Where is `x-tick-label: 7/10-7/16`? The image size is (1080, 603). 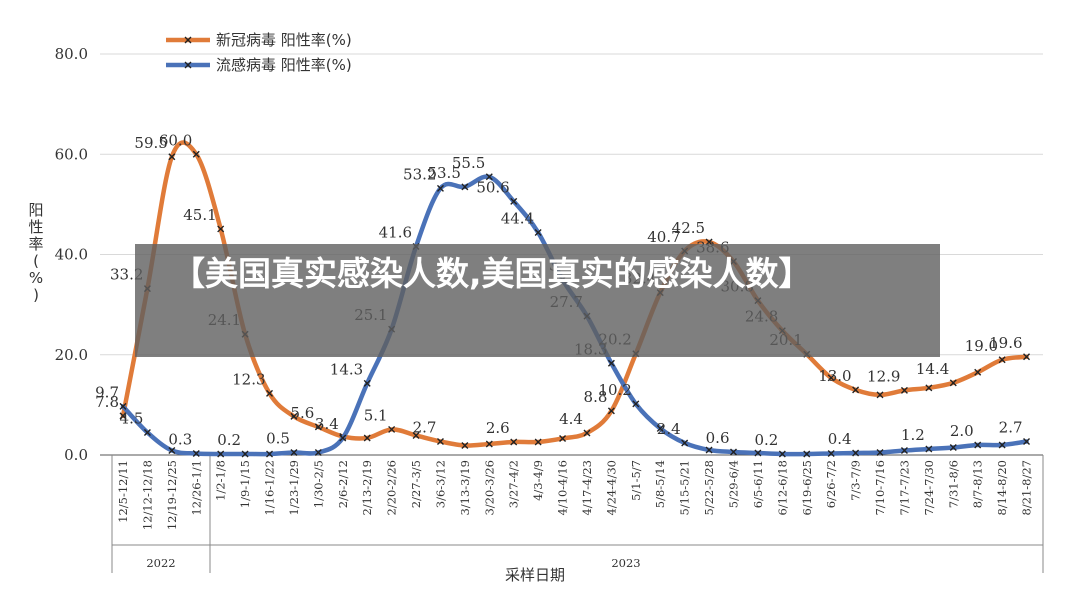 x-tick-label: 7/10-7/16 is located at coordinates (880, 488).